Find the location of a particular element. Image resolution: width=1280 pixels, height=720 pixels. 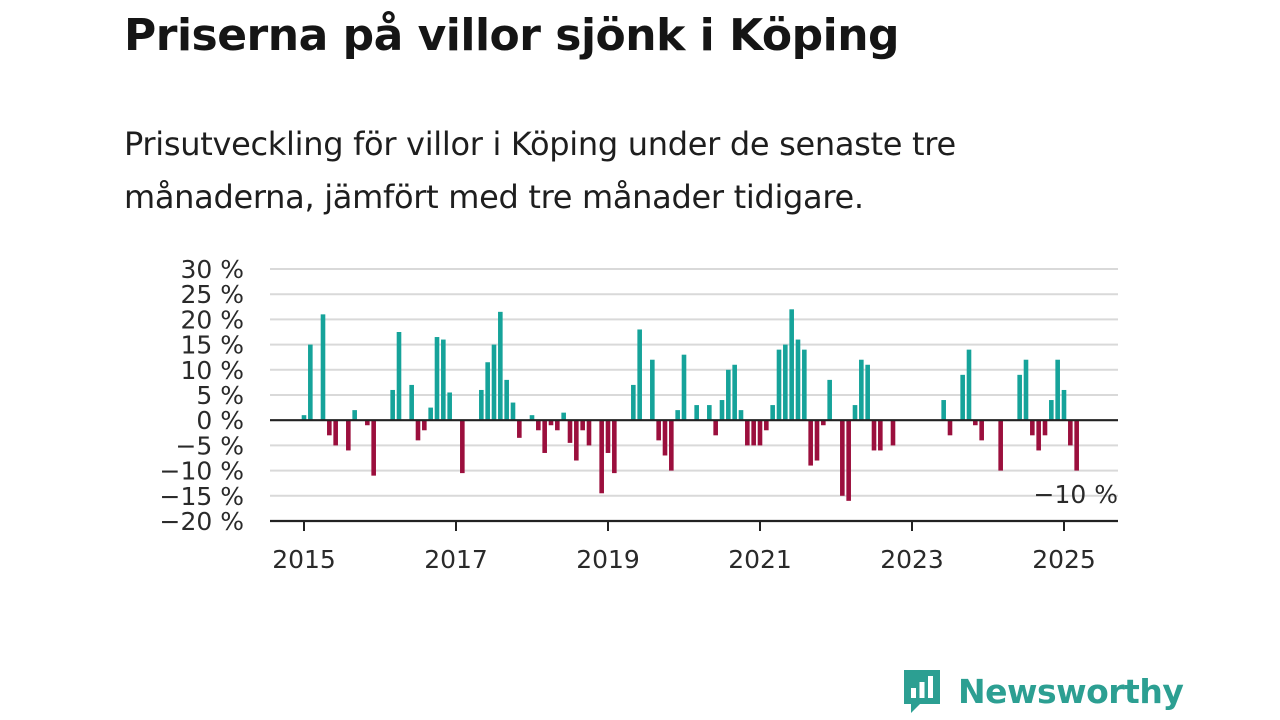

logo-text: Newsworthy is located at coordinates (1071, 691).